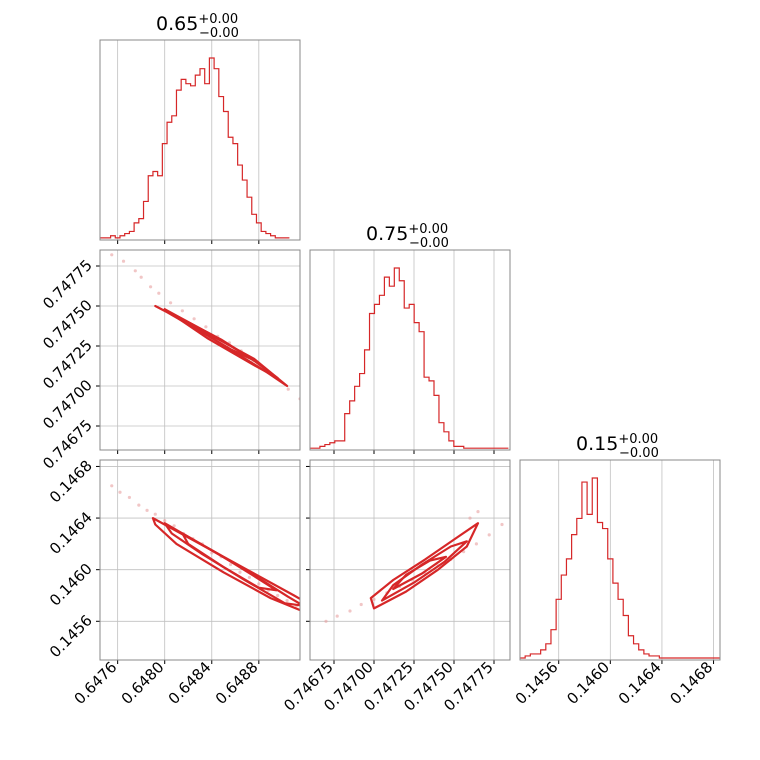 This screenshot has width=760, height=760. Describe the element at coordinates (639, 453) in the screenshot. I see `panel-title-lower-3: −0.00` at that location.